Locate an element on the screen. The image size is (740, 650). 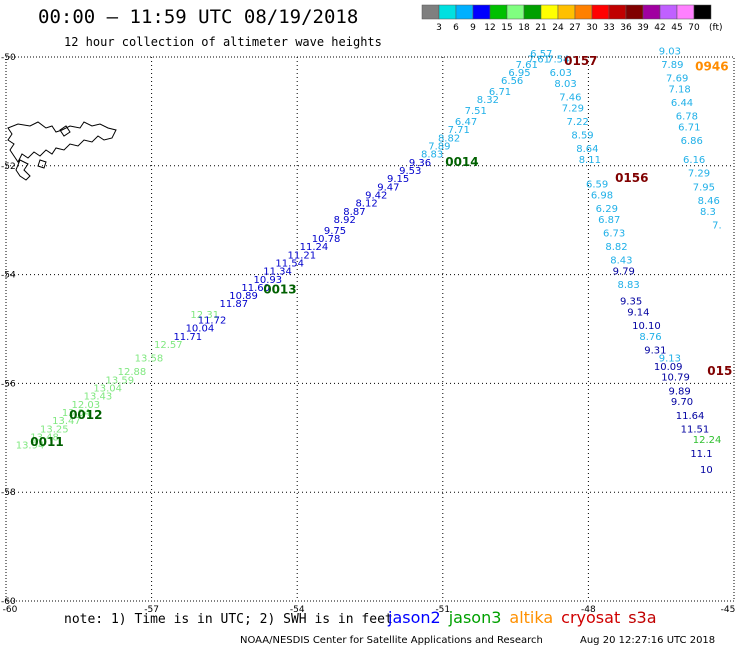
pass-time-label: 0946 is located at coordinates (711, 67).